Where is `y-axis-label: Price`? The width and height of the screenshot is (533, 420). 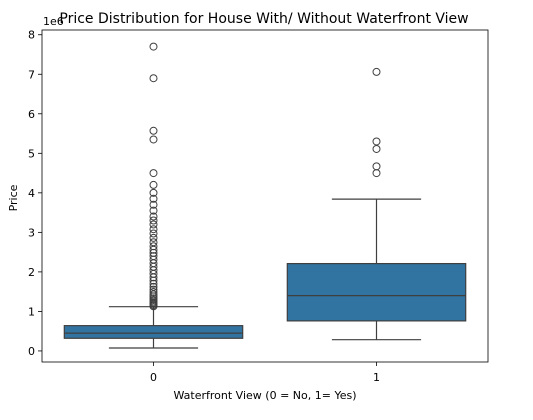 y-axis-label: Price is located at coordinates (13, 197).